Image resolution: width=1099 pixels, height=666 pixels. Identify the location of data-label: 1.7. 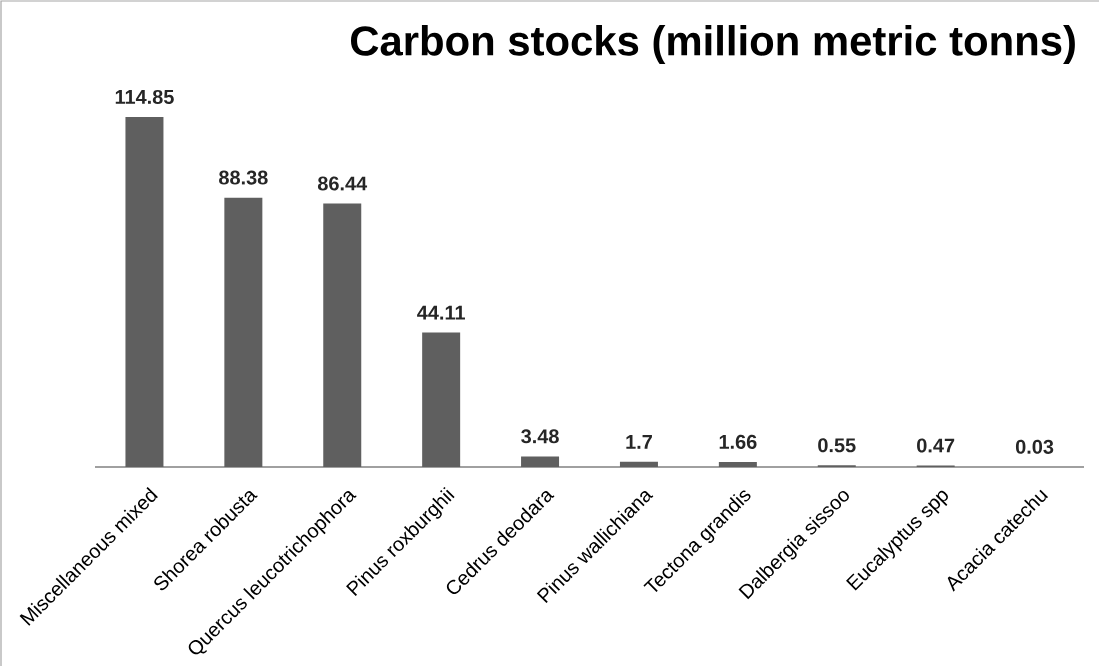
(639, 442).